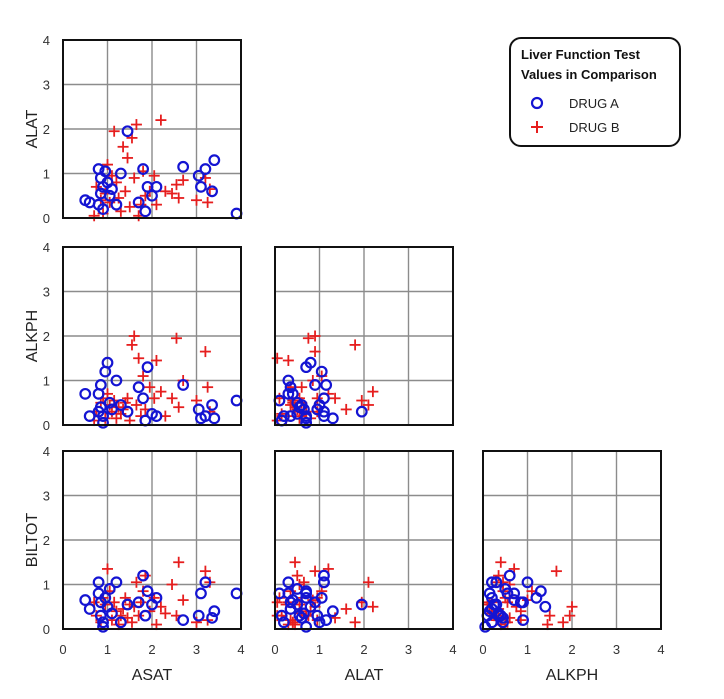 This screenshot has height=699, width=724. Describe the element at coordinates (572, 127) in the screenshot. I see `legend-item-drug-b: DRUG B` at that location.